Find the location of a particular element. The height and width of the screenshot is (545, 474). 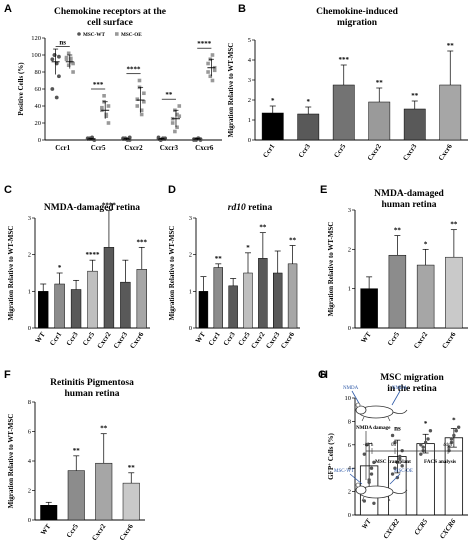

mouse-icon-bottom is located at coordinates (378, 487).